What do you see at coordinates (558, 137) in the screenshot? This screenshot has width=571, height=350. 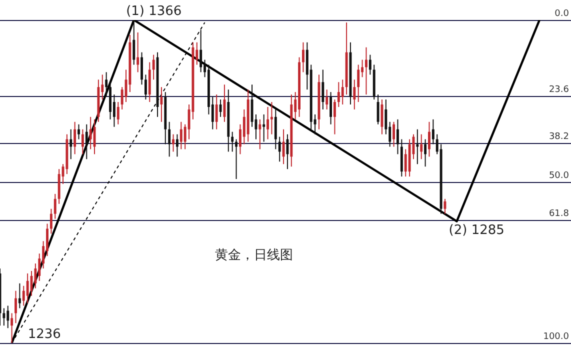 I see `annotation: 38.2` at bounding box center [558, 137].